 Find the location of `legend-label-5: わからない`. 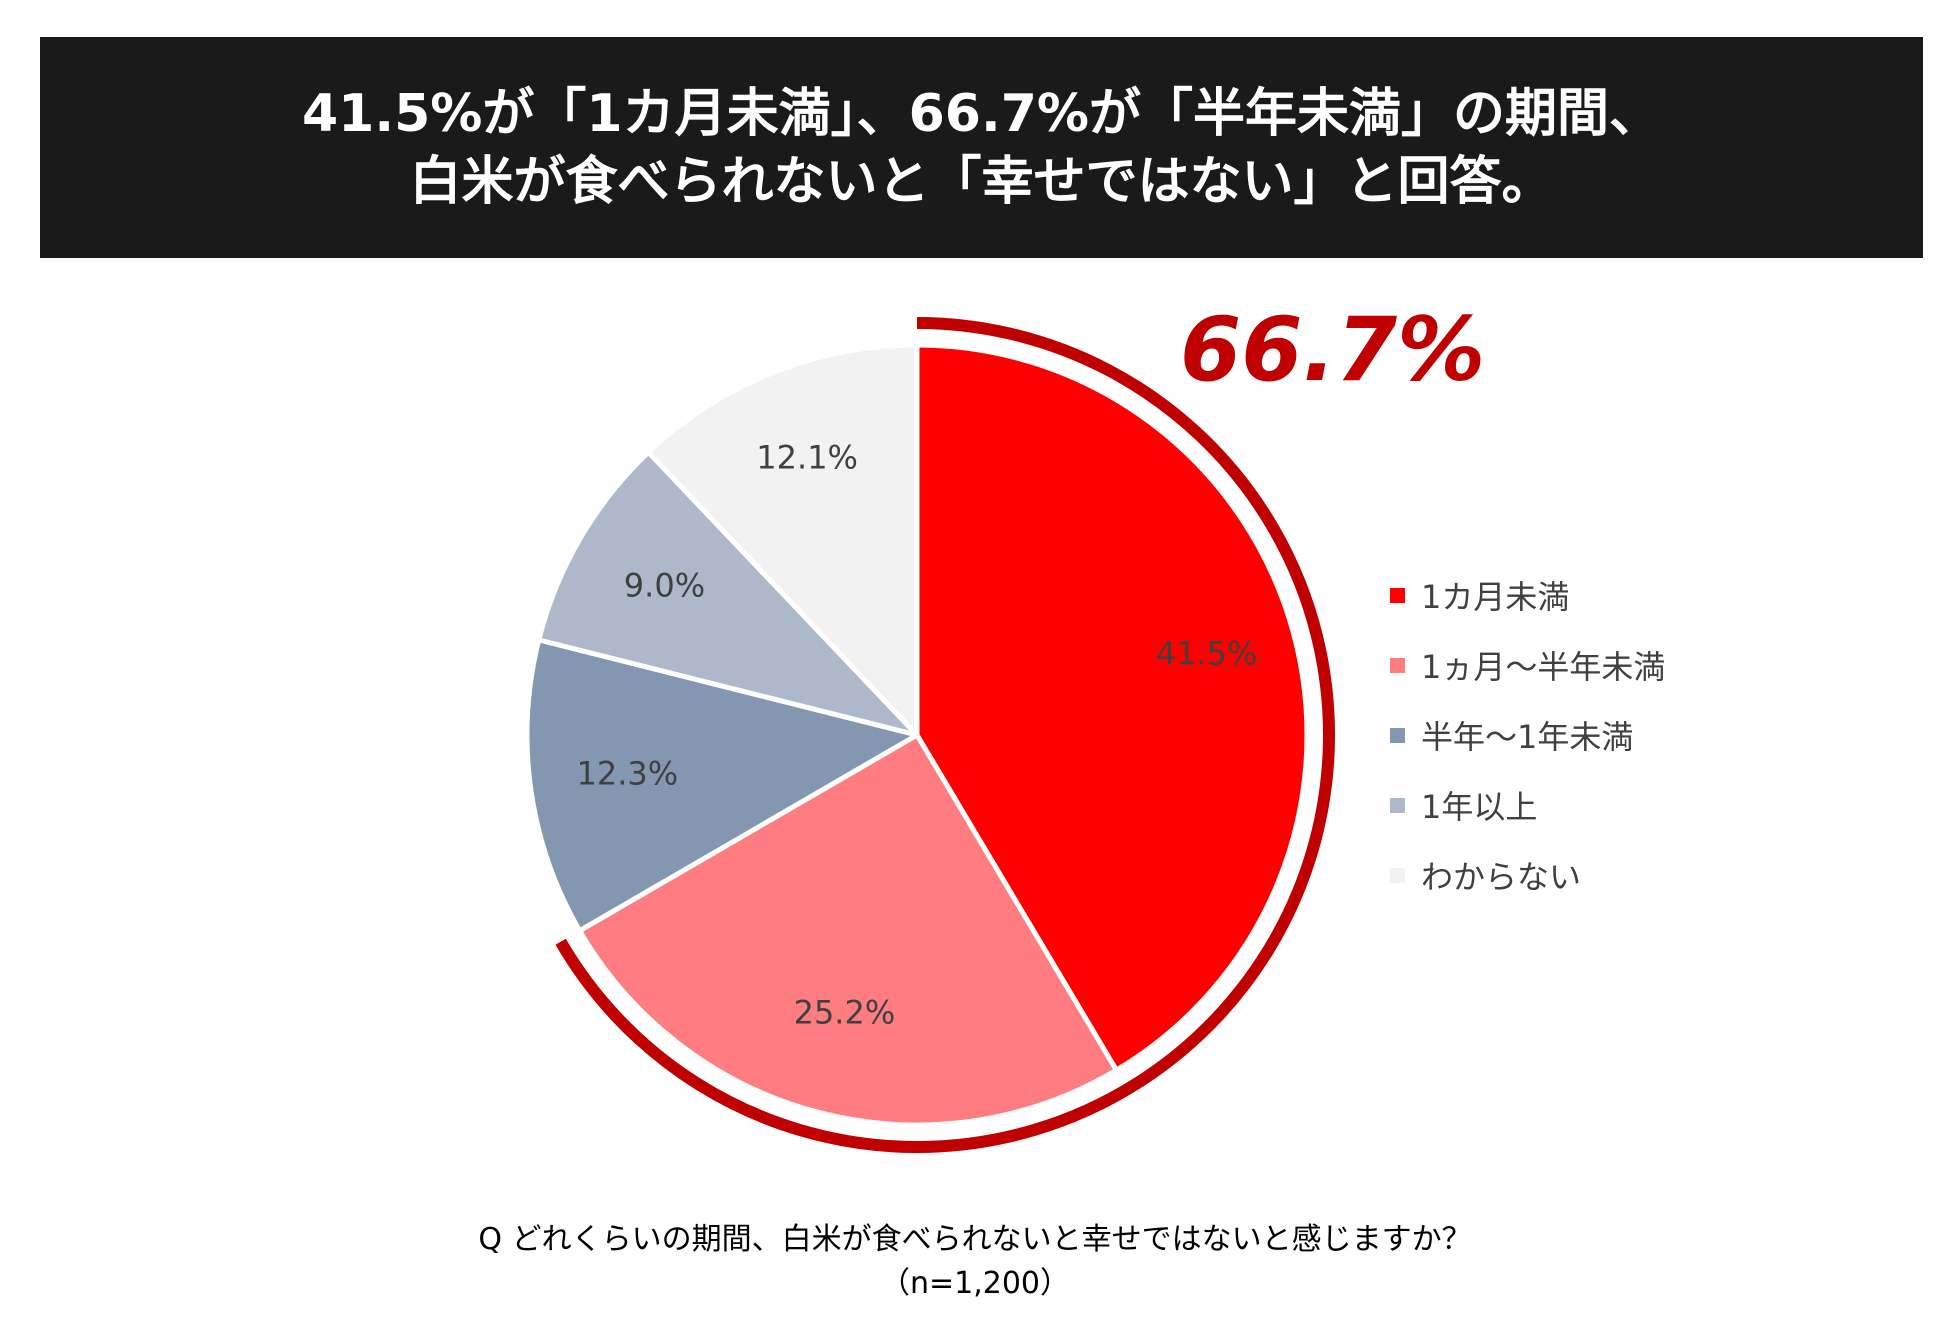

legend-label-5: わからない is located at coordinates (1501, 877).